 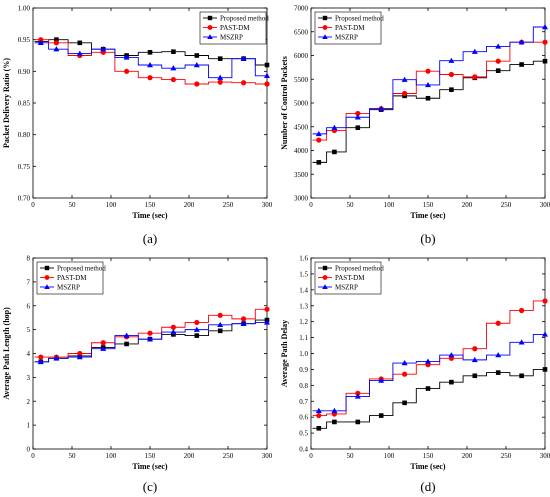 I want to click on y-tick-label: 5, so click(x=29, y=330).